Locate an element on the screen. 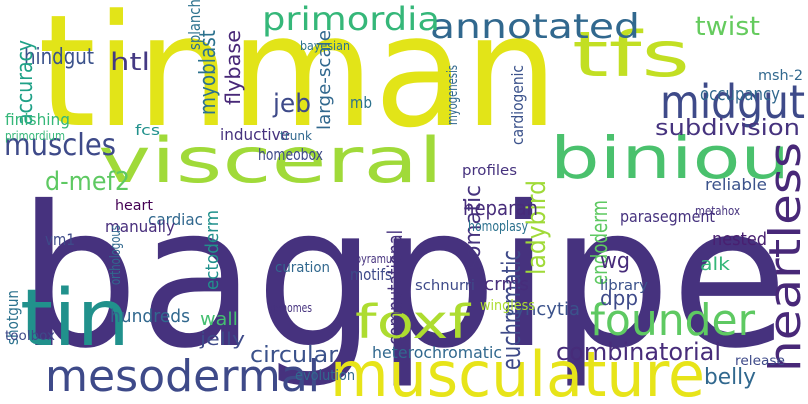  word: cardiac is located at coordinates (175, 219).